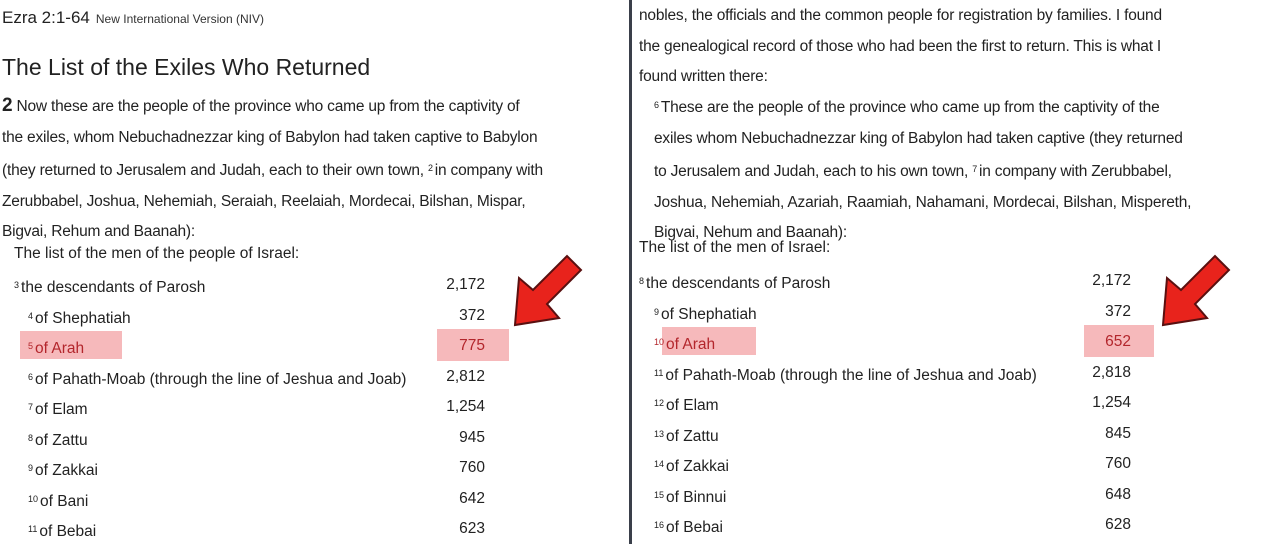  I want to click on verse-number: 12, so click(659, 403).